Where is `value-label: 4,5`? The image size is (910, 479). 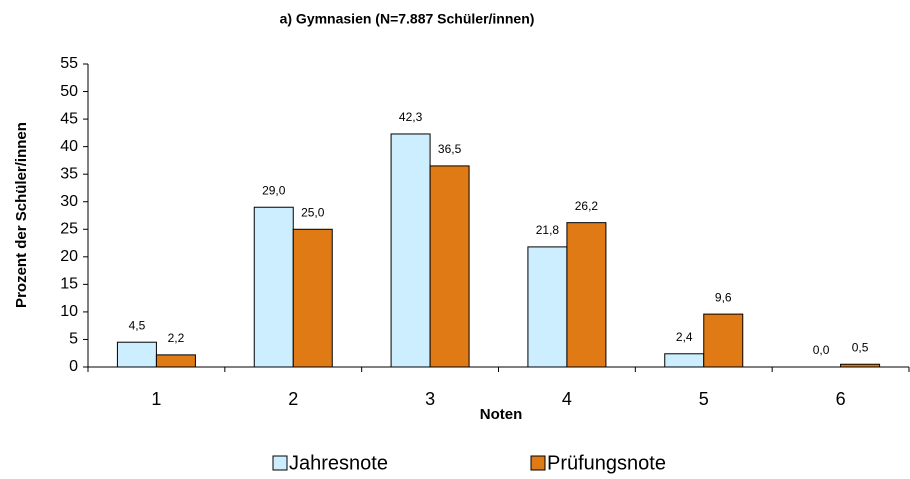
value-label: 4,5 is located at coordinates (137, 325).